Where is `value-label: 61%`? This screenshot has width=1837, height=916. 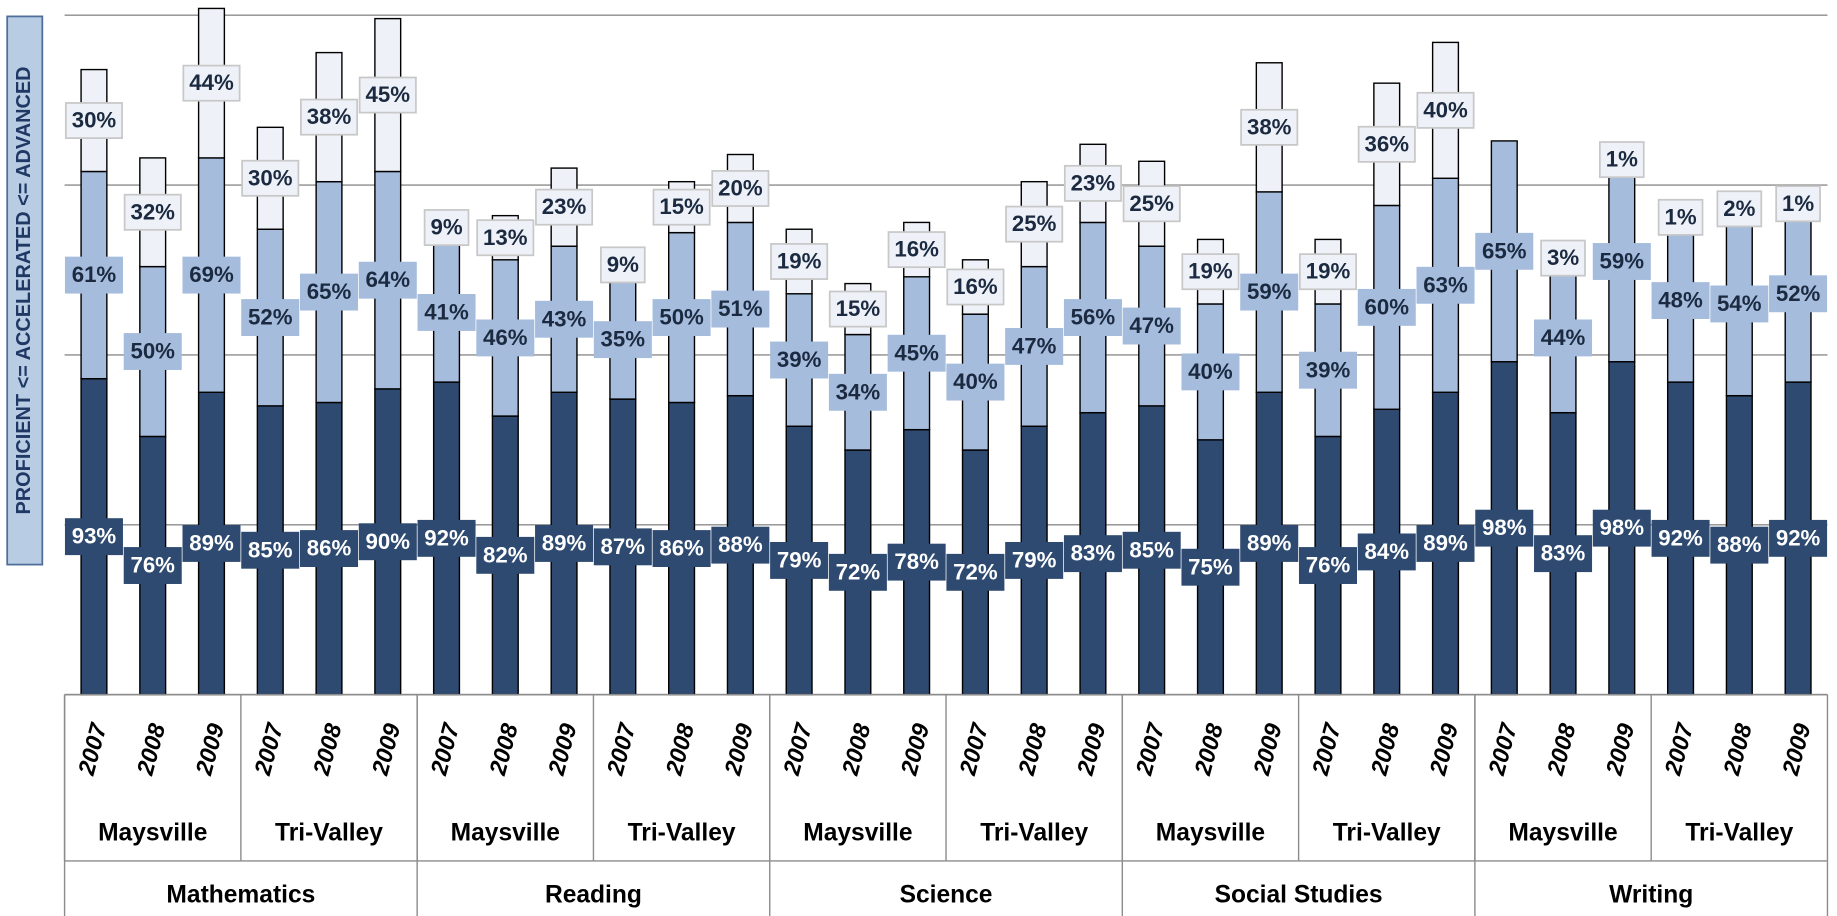 value-label: 61% is located at coordinates (94, 274).